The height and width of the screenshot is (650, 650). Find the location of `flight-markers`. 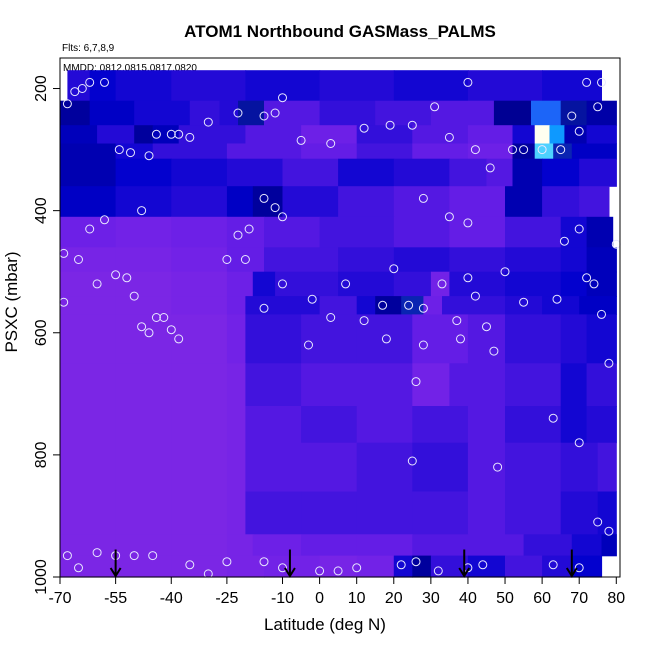

flight-markers is located at coordinates (343, 563).